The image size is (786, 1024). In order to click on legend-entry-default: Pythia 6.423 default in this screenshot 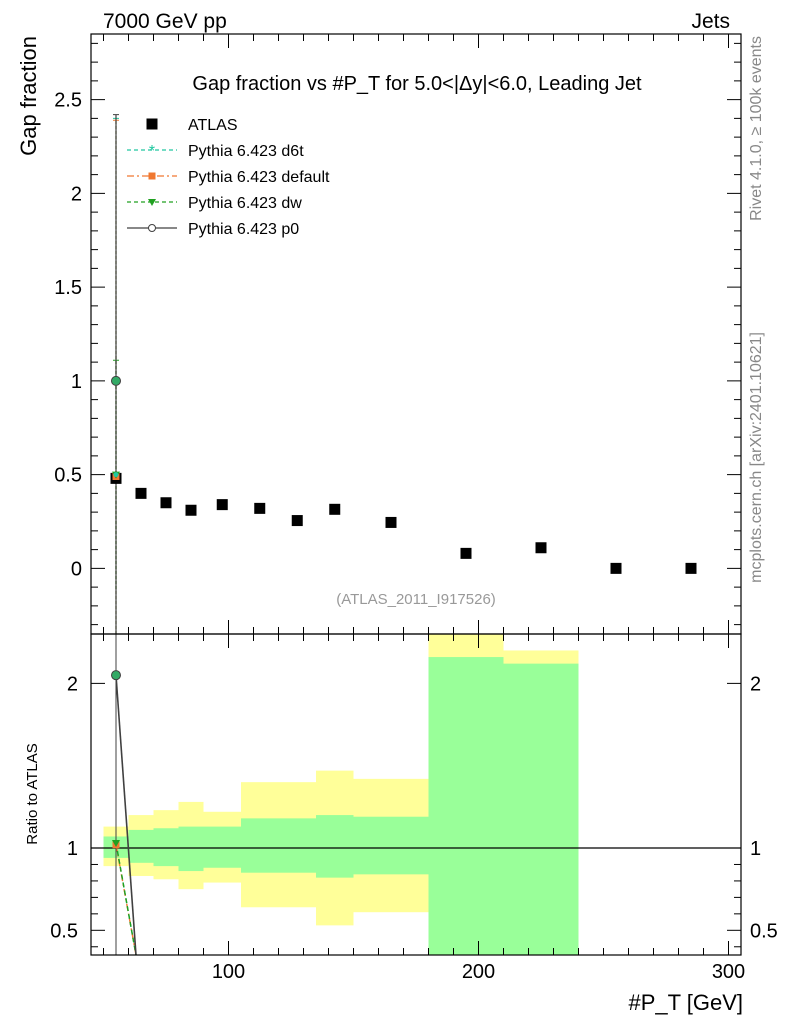, I will do `click(228, 177)`.